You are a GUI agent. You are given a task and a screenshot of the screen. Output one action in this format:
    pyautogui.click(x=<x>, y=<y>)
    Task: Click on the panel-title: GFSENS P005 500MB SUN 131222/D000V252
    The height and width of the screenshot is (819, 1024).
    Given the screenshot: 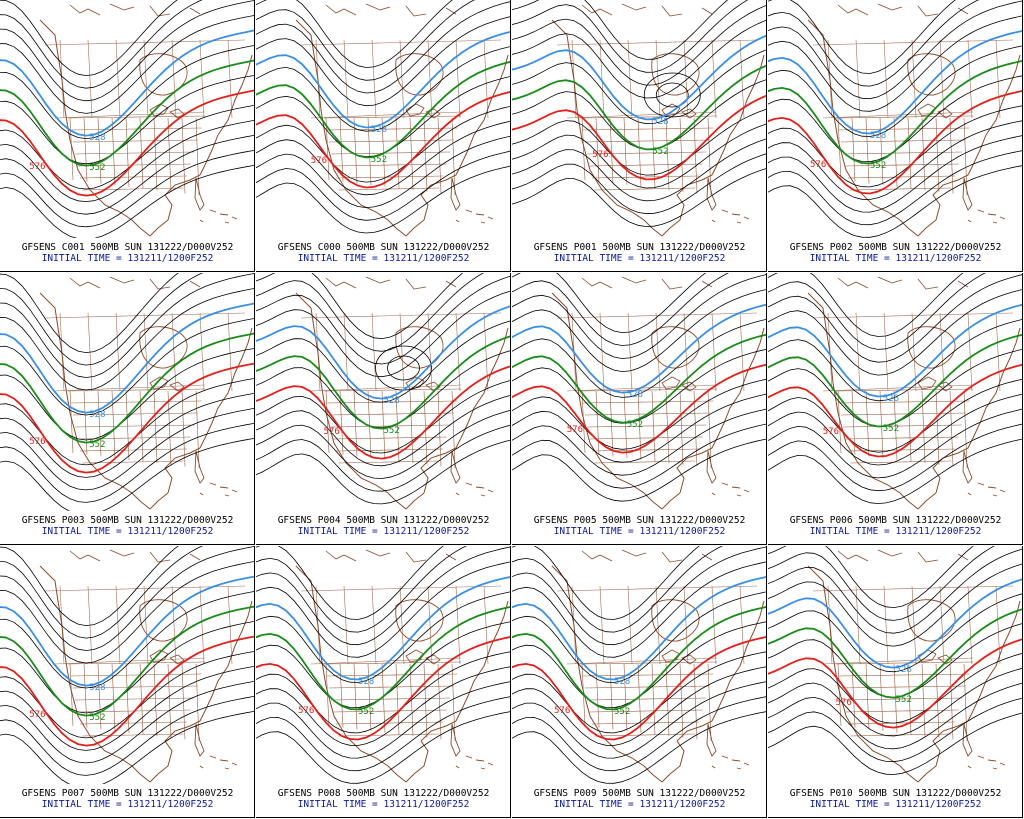 What is the action you would take?
    pyautogui.click(x=639, y=520)
    